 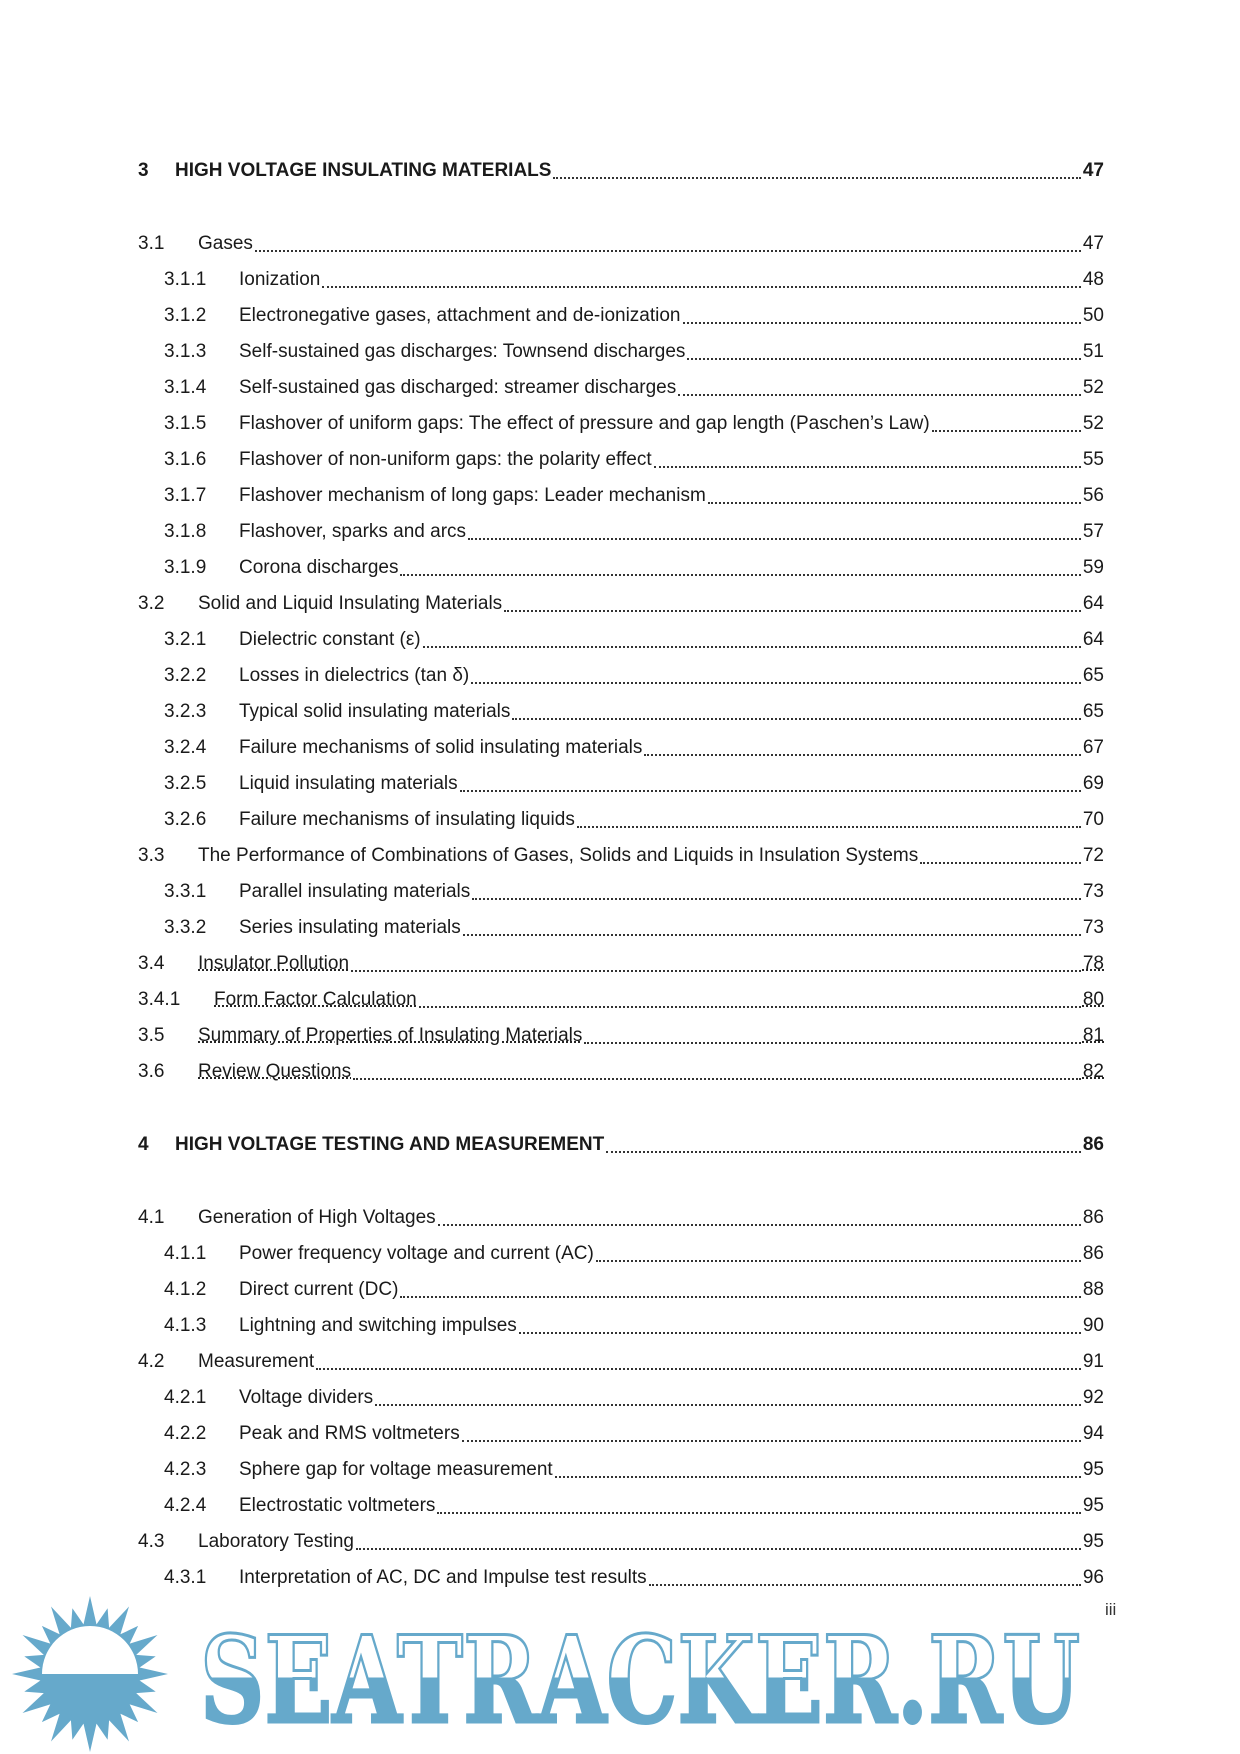 What do you see at coordinates (621, 1138) in the screenshot?
I see `toc-entry: 4 HIGH VOLTAGE TESTING AND MEASUREMENT 86` at bounding box center [621, 1138].